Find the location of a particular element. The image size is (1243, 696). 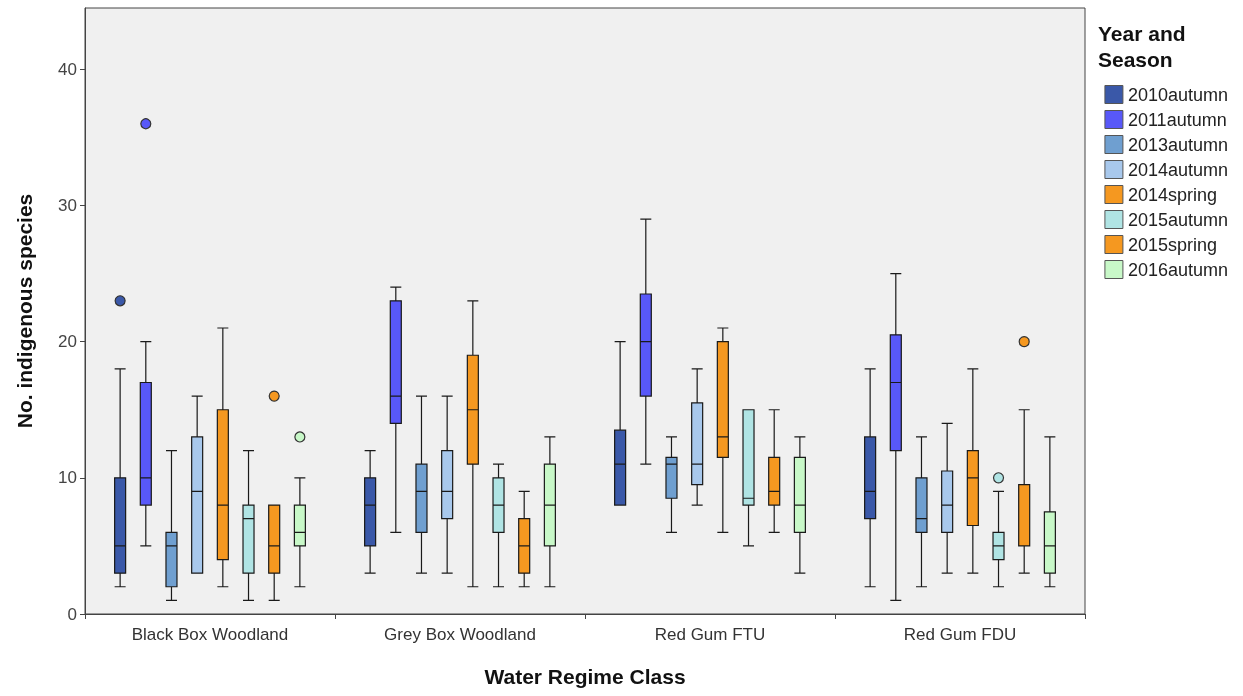

y-tick-label: 40 is located at coordinates (67, 69).